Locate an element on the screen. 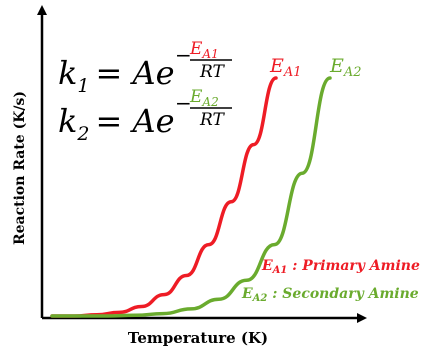 The width and height of the screenshot is (433, 352). eq2-exp-num-sub: A2 is located at coordinates (209, 102).